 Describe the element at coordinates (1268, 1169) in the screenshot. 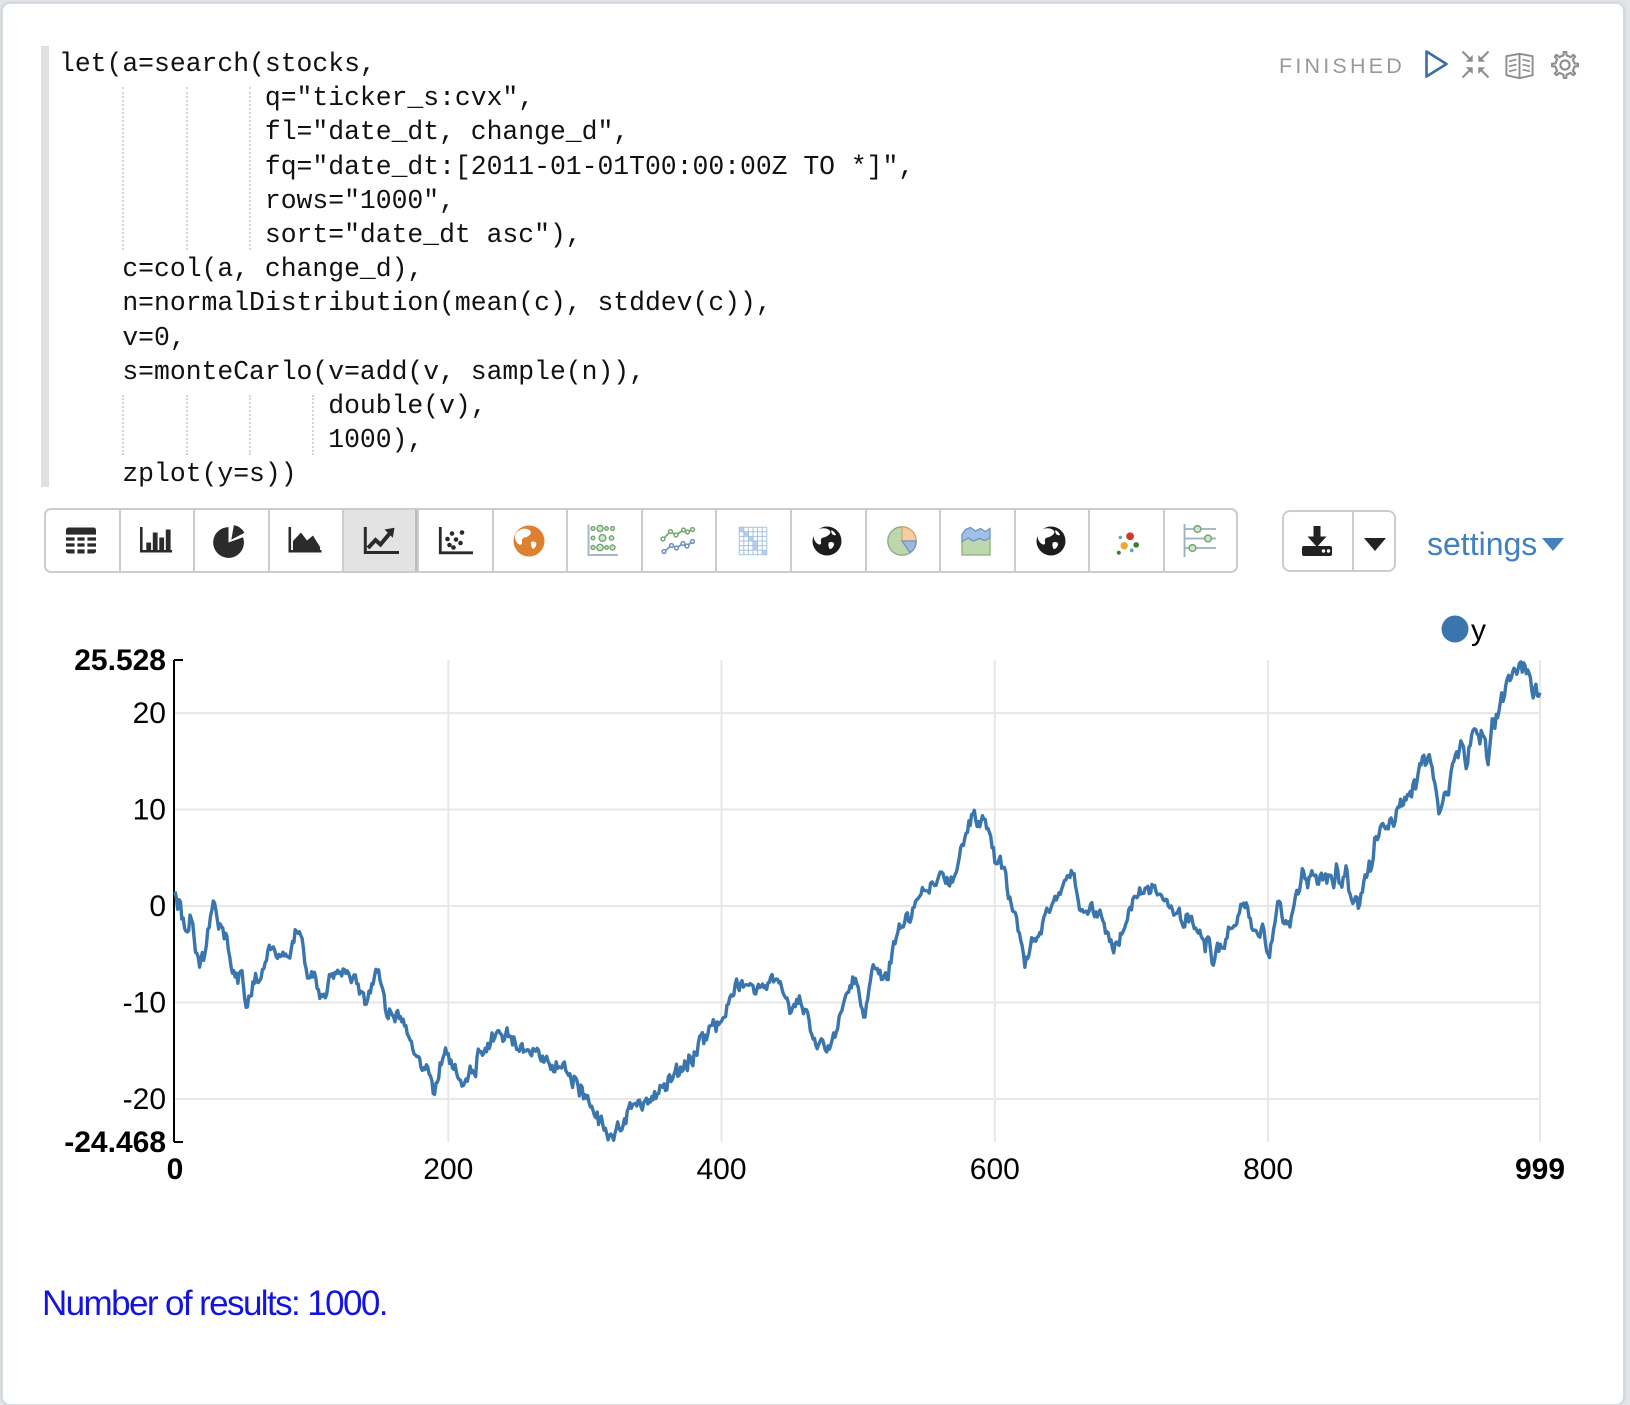

I see `svg-text: 800` at that location.